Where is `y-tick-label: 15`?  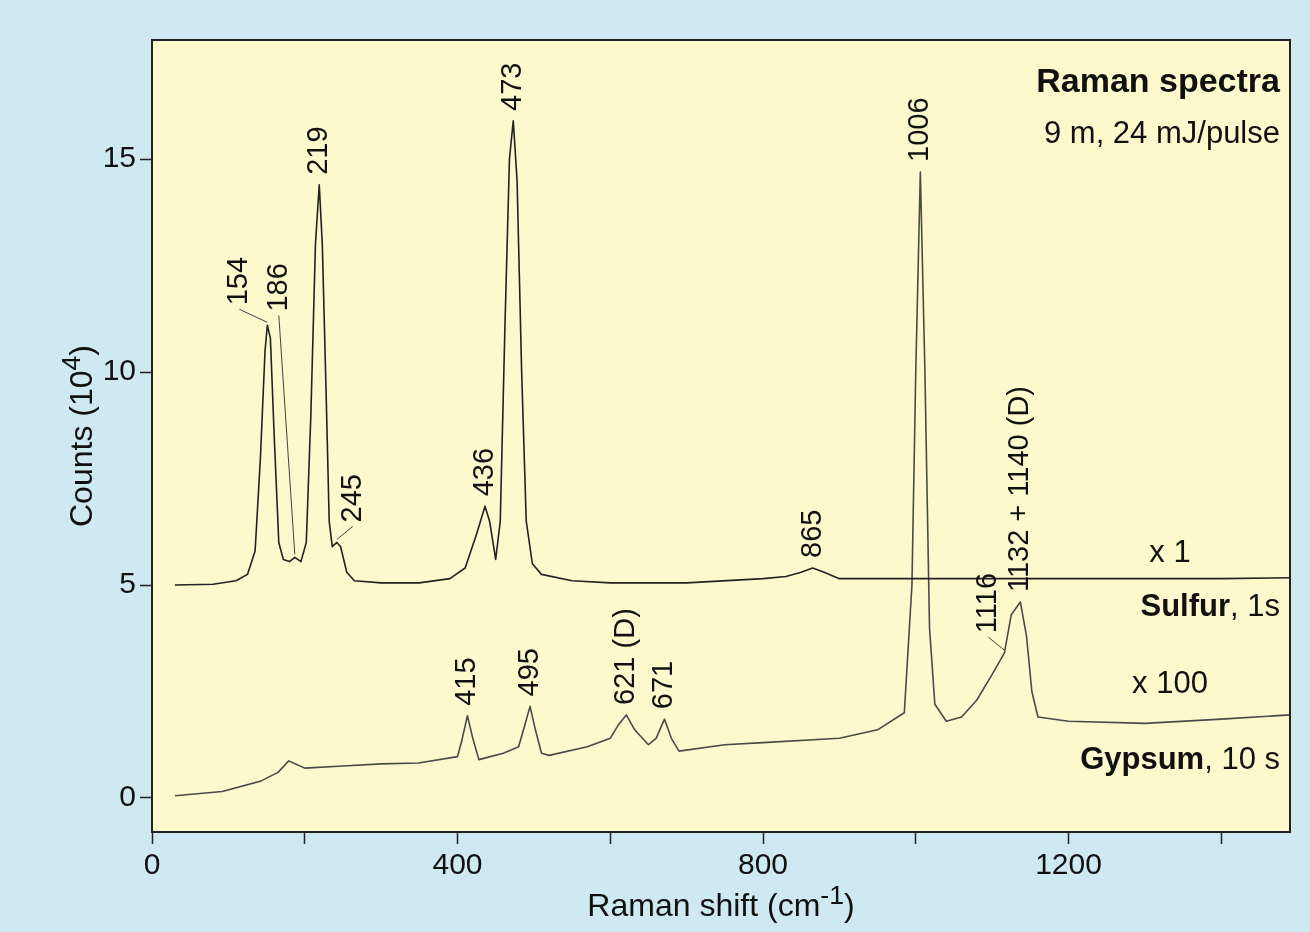
y-tick-label: 15 is located at coordinates (119, 157).